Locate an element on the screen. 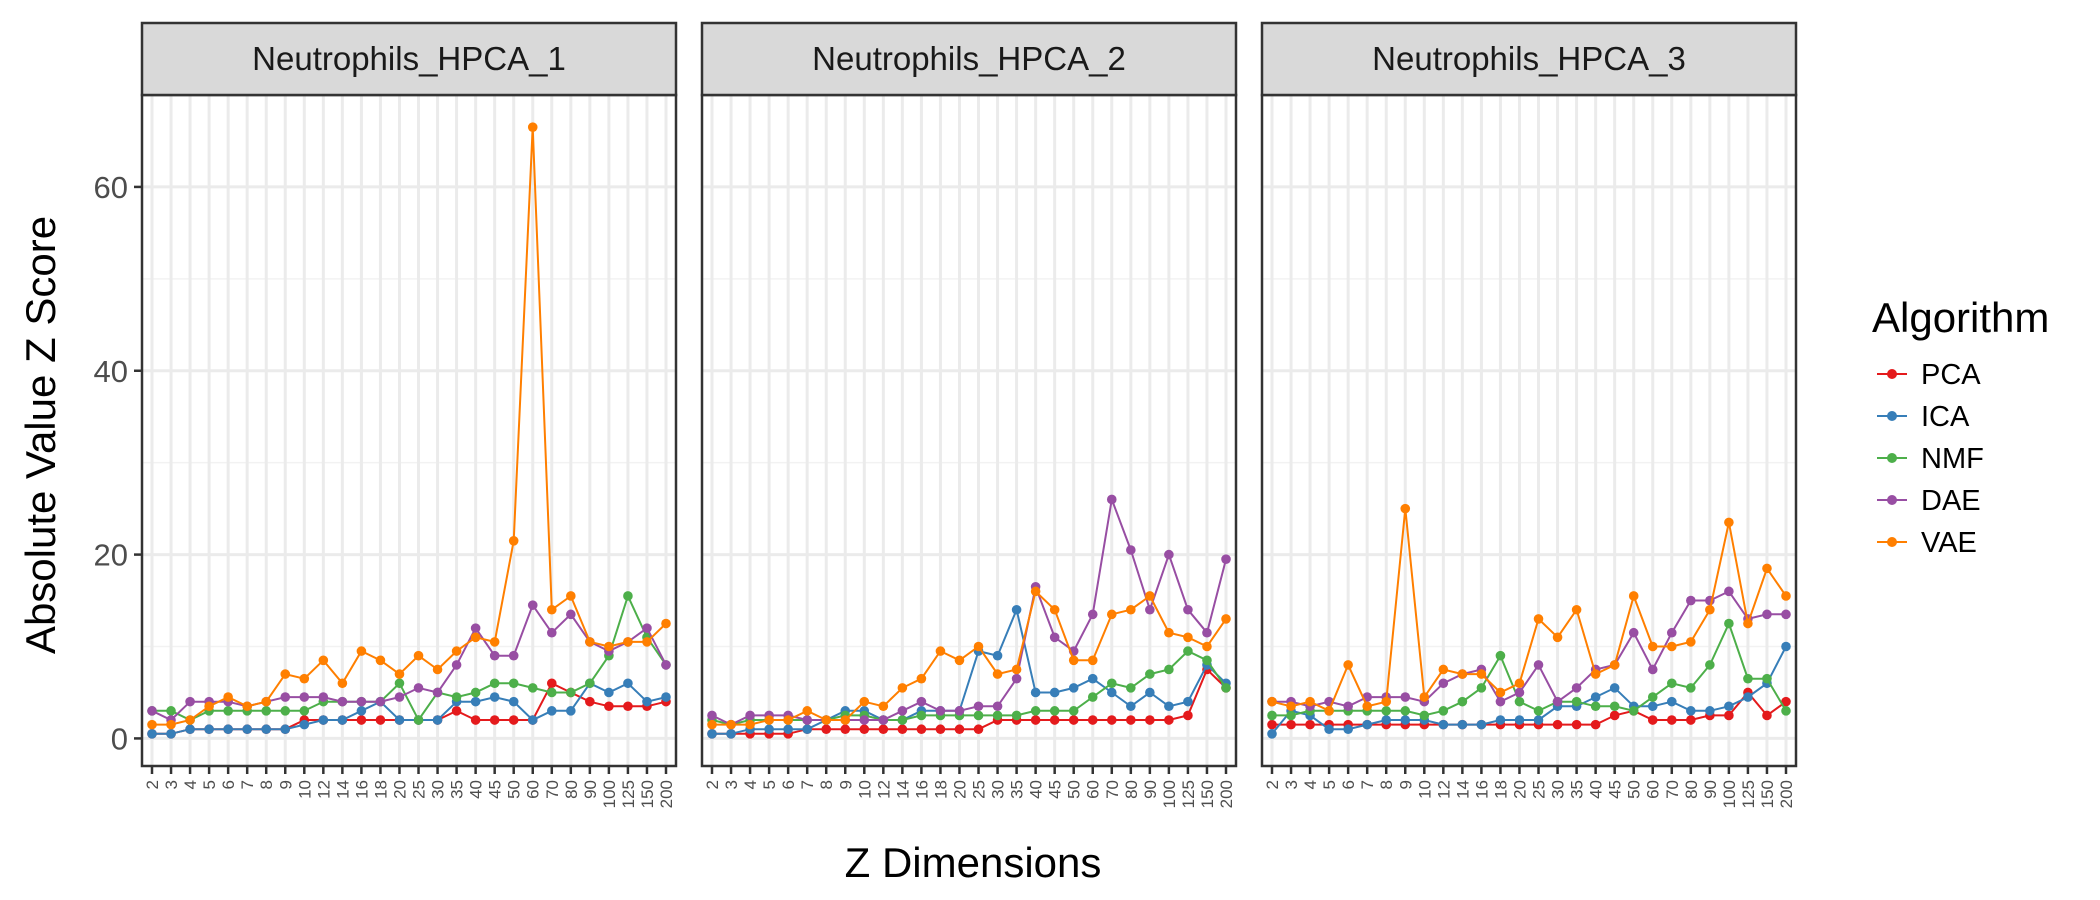  x-tick-label: 10 is located at coordinates (304, 789).